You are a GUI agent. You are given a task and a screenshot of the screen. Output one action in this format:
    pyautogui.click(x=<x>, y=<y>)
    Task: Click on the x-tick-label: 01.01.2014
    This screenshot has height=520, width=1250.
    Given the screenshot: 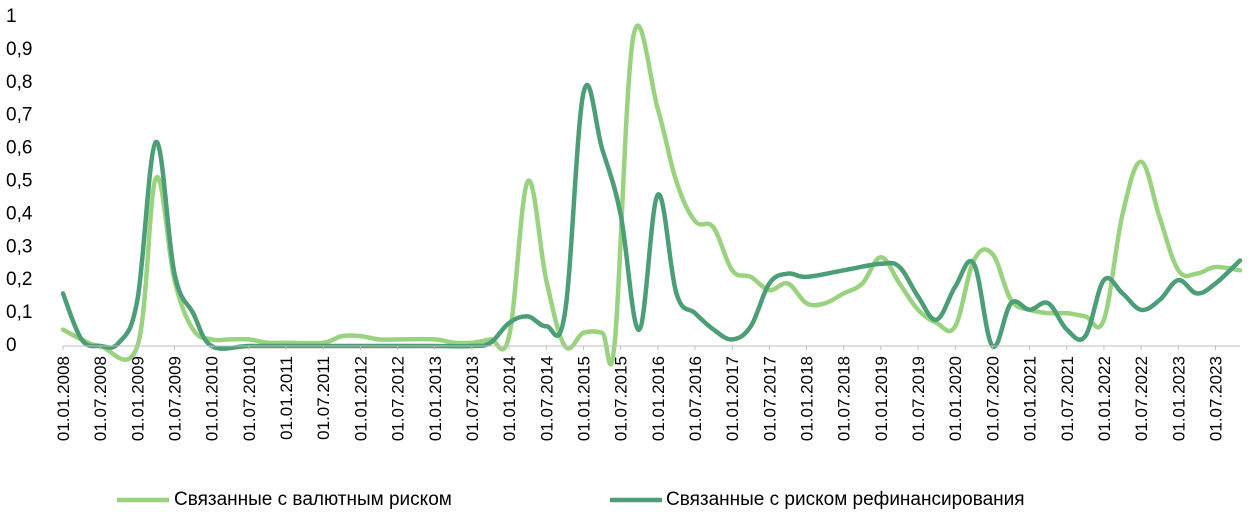 What is the action you would take?
    pyautogui.click(x=509, y=398)
    